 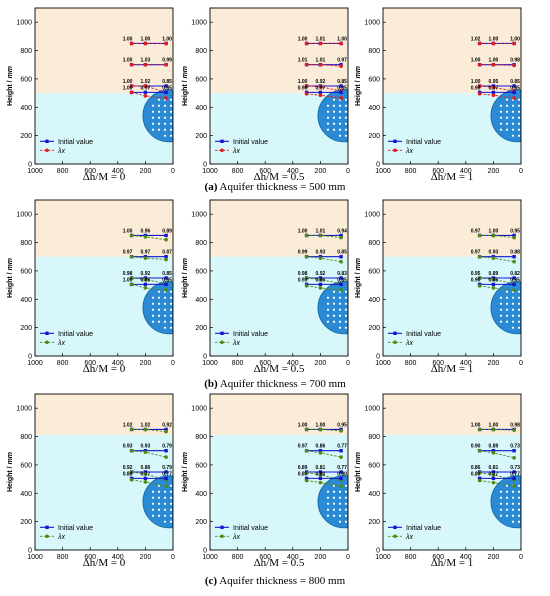 I want to click on data-label: 0.93, so click(x=146, y=447).